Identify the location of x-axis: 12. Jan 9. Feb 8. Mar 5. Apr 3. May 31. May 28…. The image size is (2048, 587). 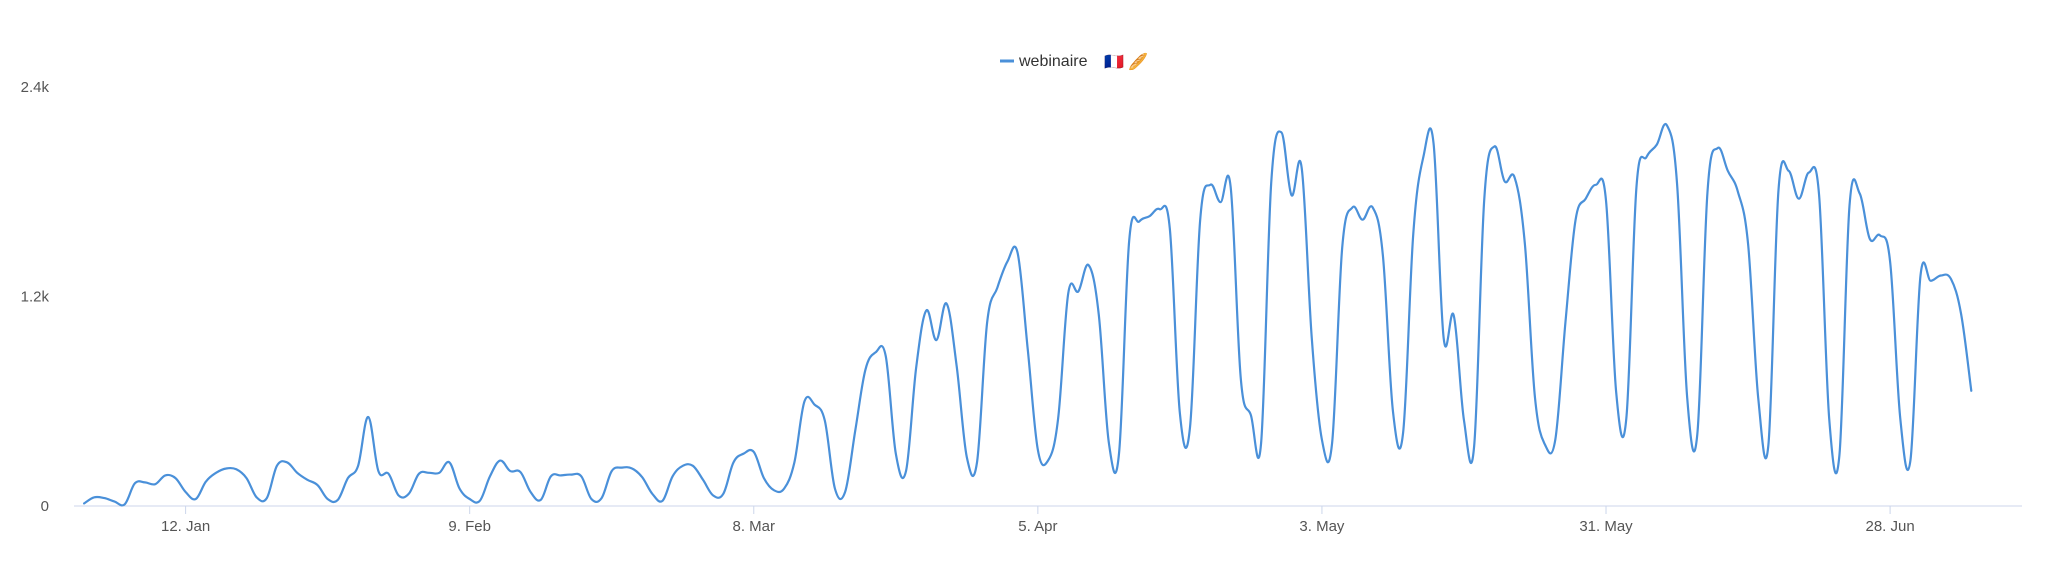
(1038, 520).